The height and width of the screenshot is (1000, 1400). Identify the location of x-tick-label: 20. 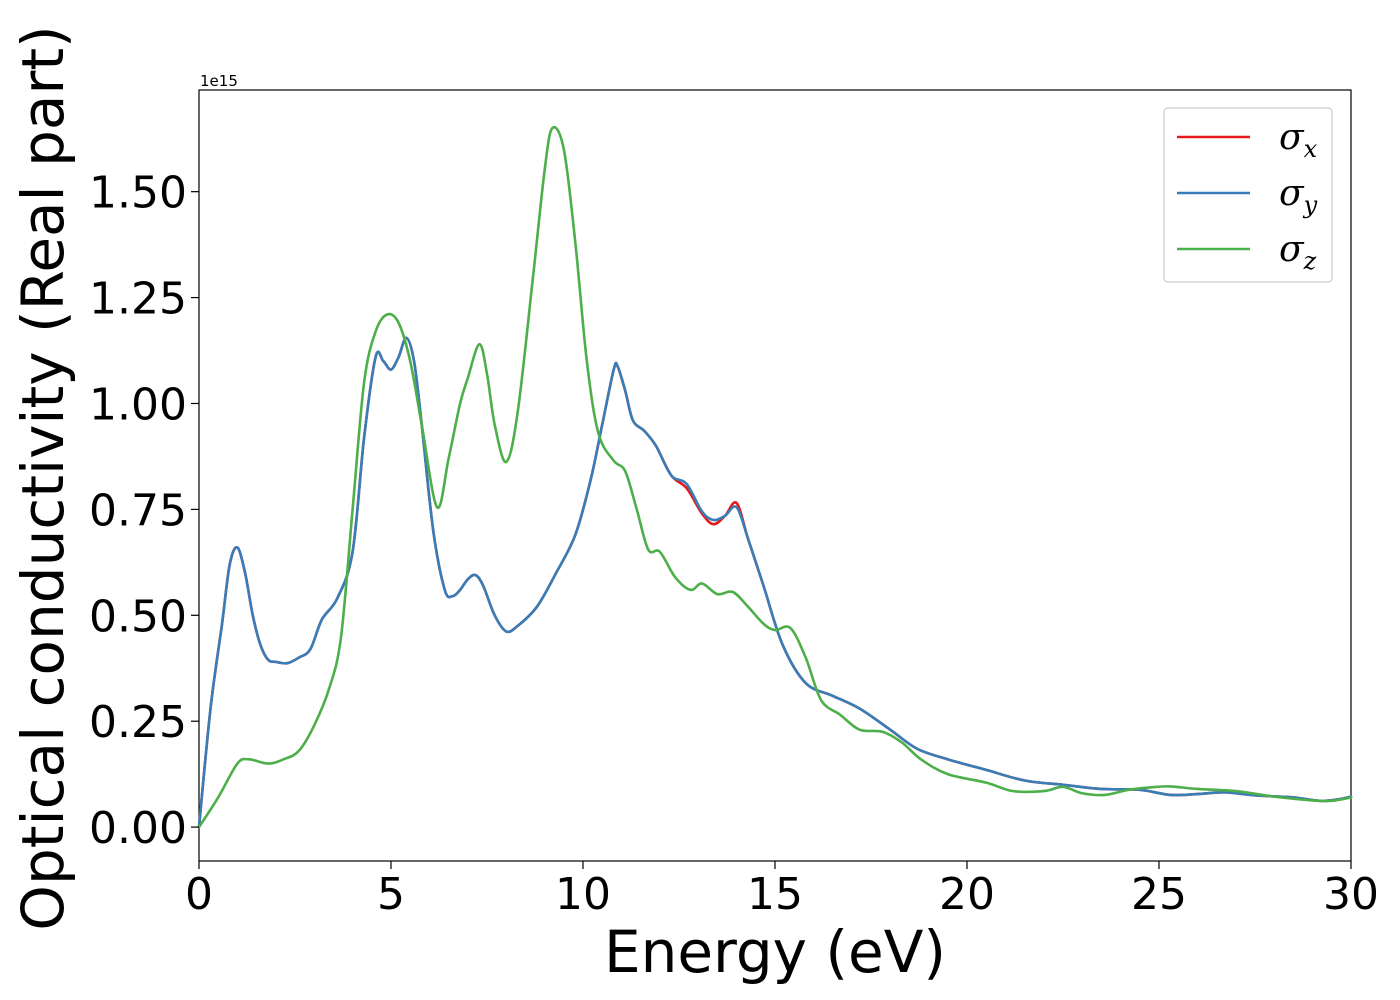
(967, 894).